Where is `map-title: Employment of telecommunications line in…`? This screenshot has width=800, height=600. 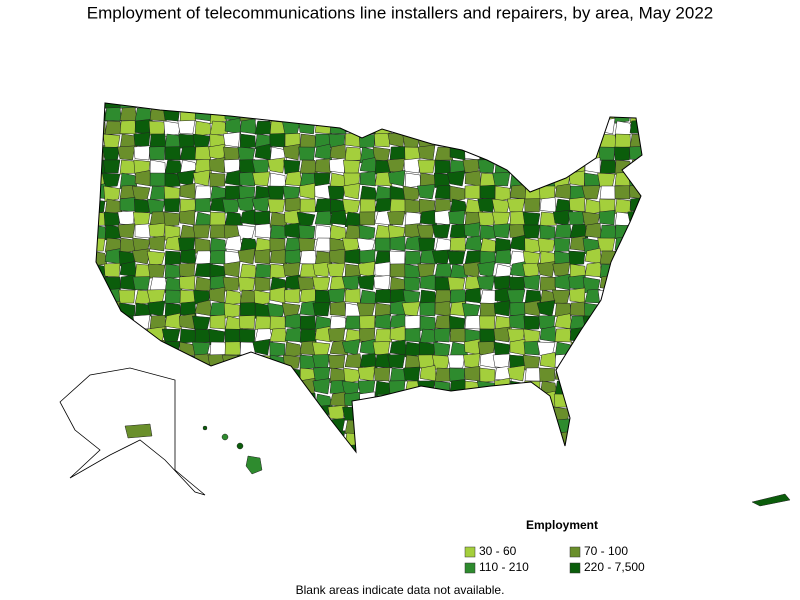 map-title: Employment of telecommunications line in… is located at coordinates (400, 12).